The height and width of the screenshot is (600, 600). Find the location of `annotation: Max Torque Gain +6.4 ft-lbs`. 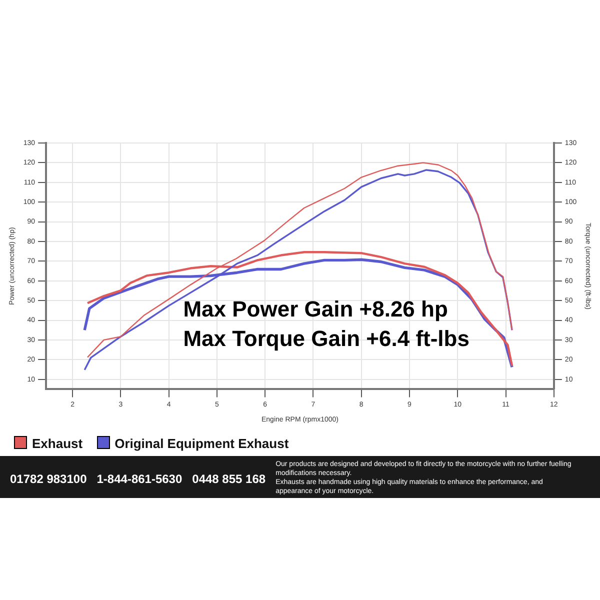

annotation: Max Torque Gain +6.4 ft-lbs is located at coordinates (326, 339).